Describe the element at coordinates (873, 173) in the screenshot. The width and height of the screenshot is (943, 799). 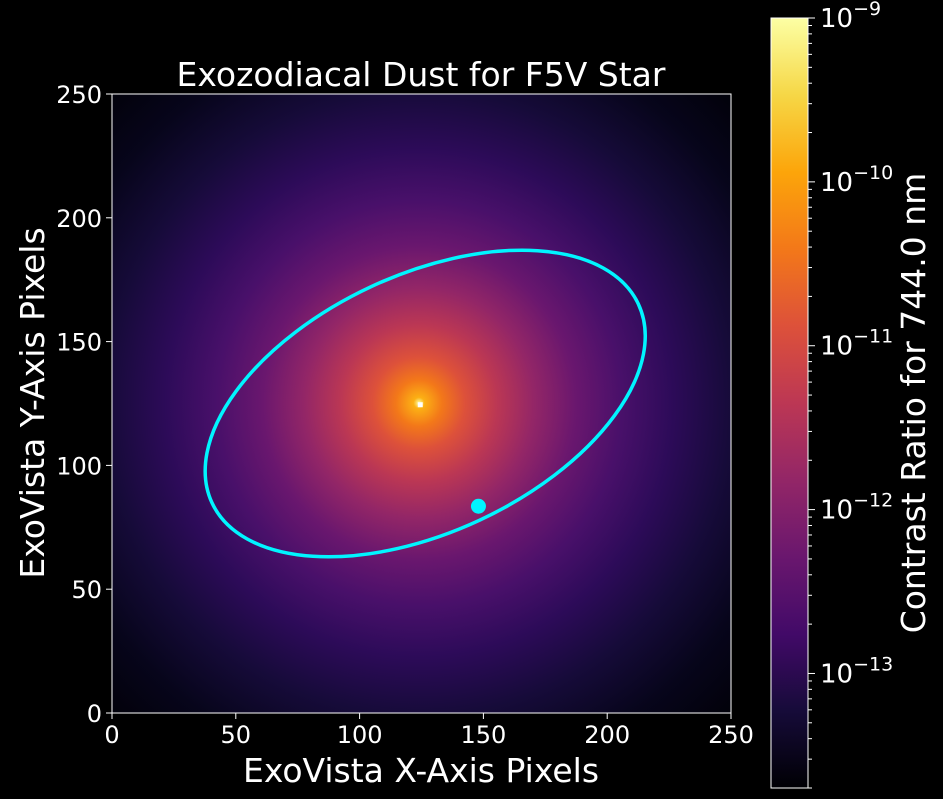
I see `colorbar-tick-exponent: −10` at that location.